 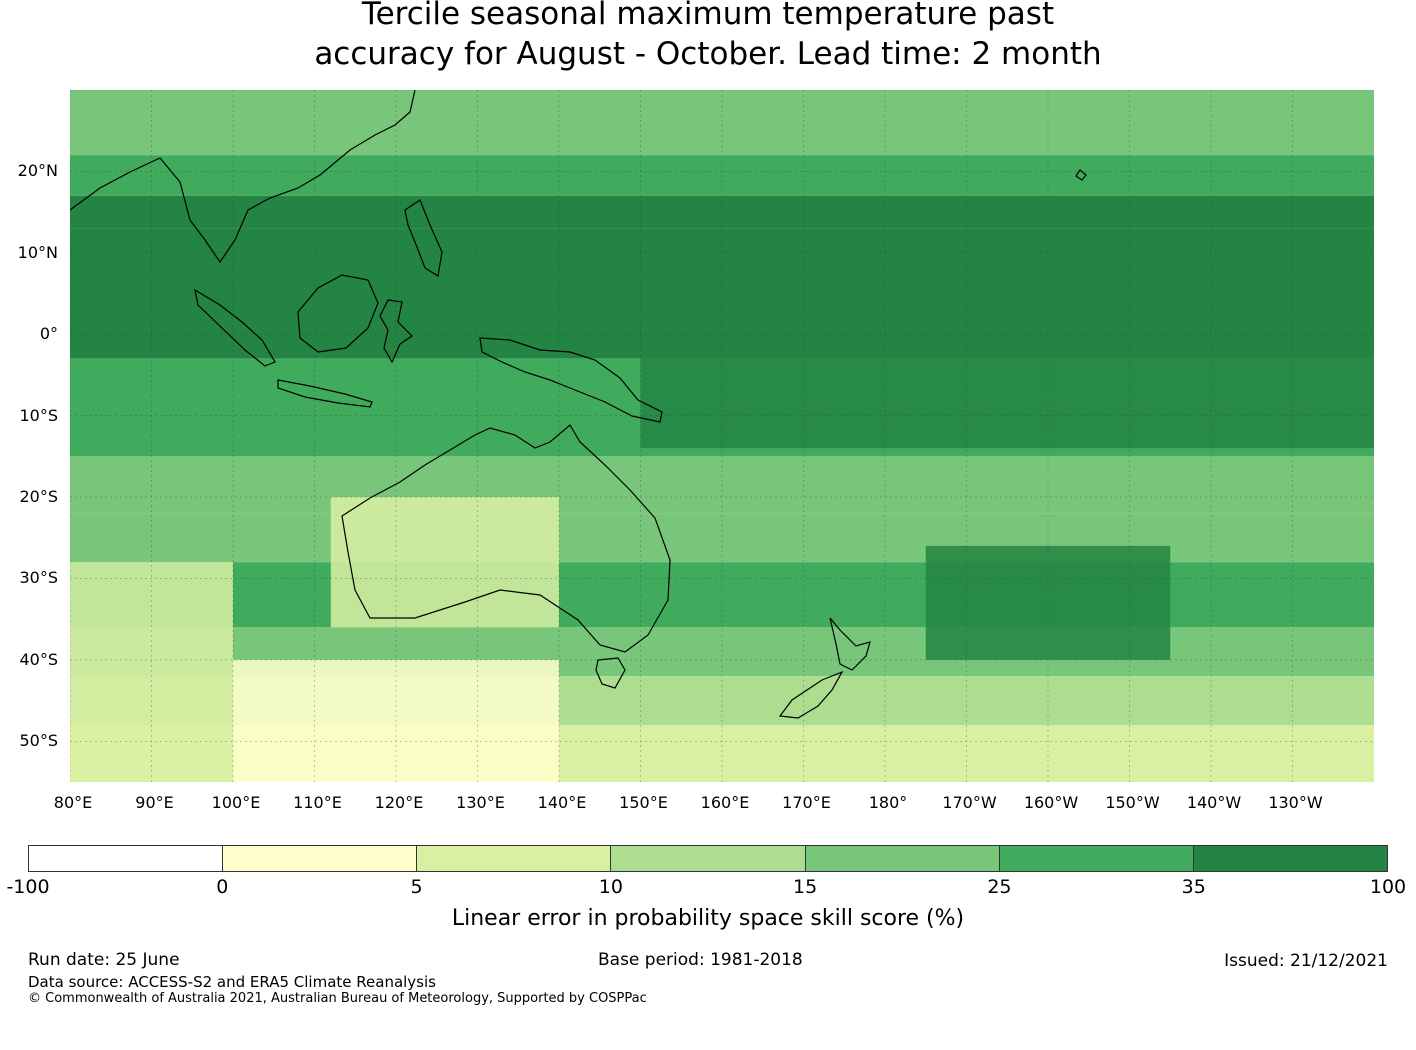 What do you see at coordinates (38, 659) in the screenshot?
I see `latitude-label: 40°S` at bounding box center [38, 659].